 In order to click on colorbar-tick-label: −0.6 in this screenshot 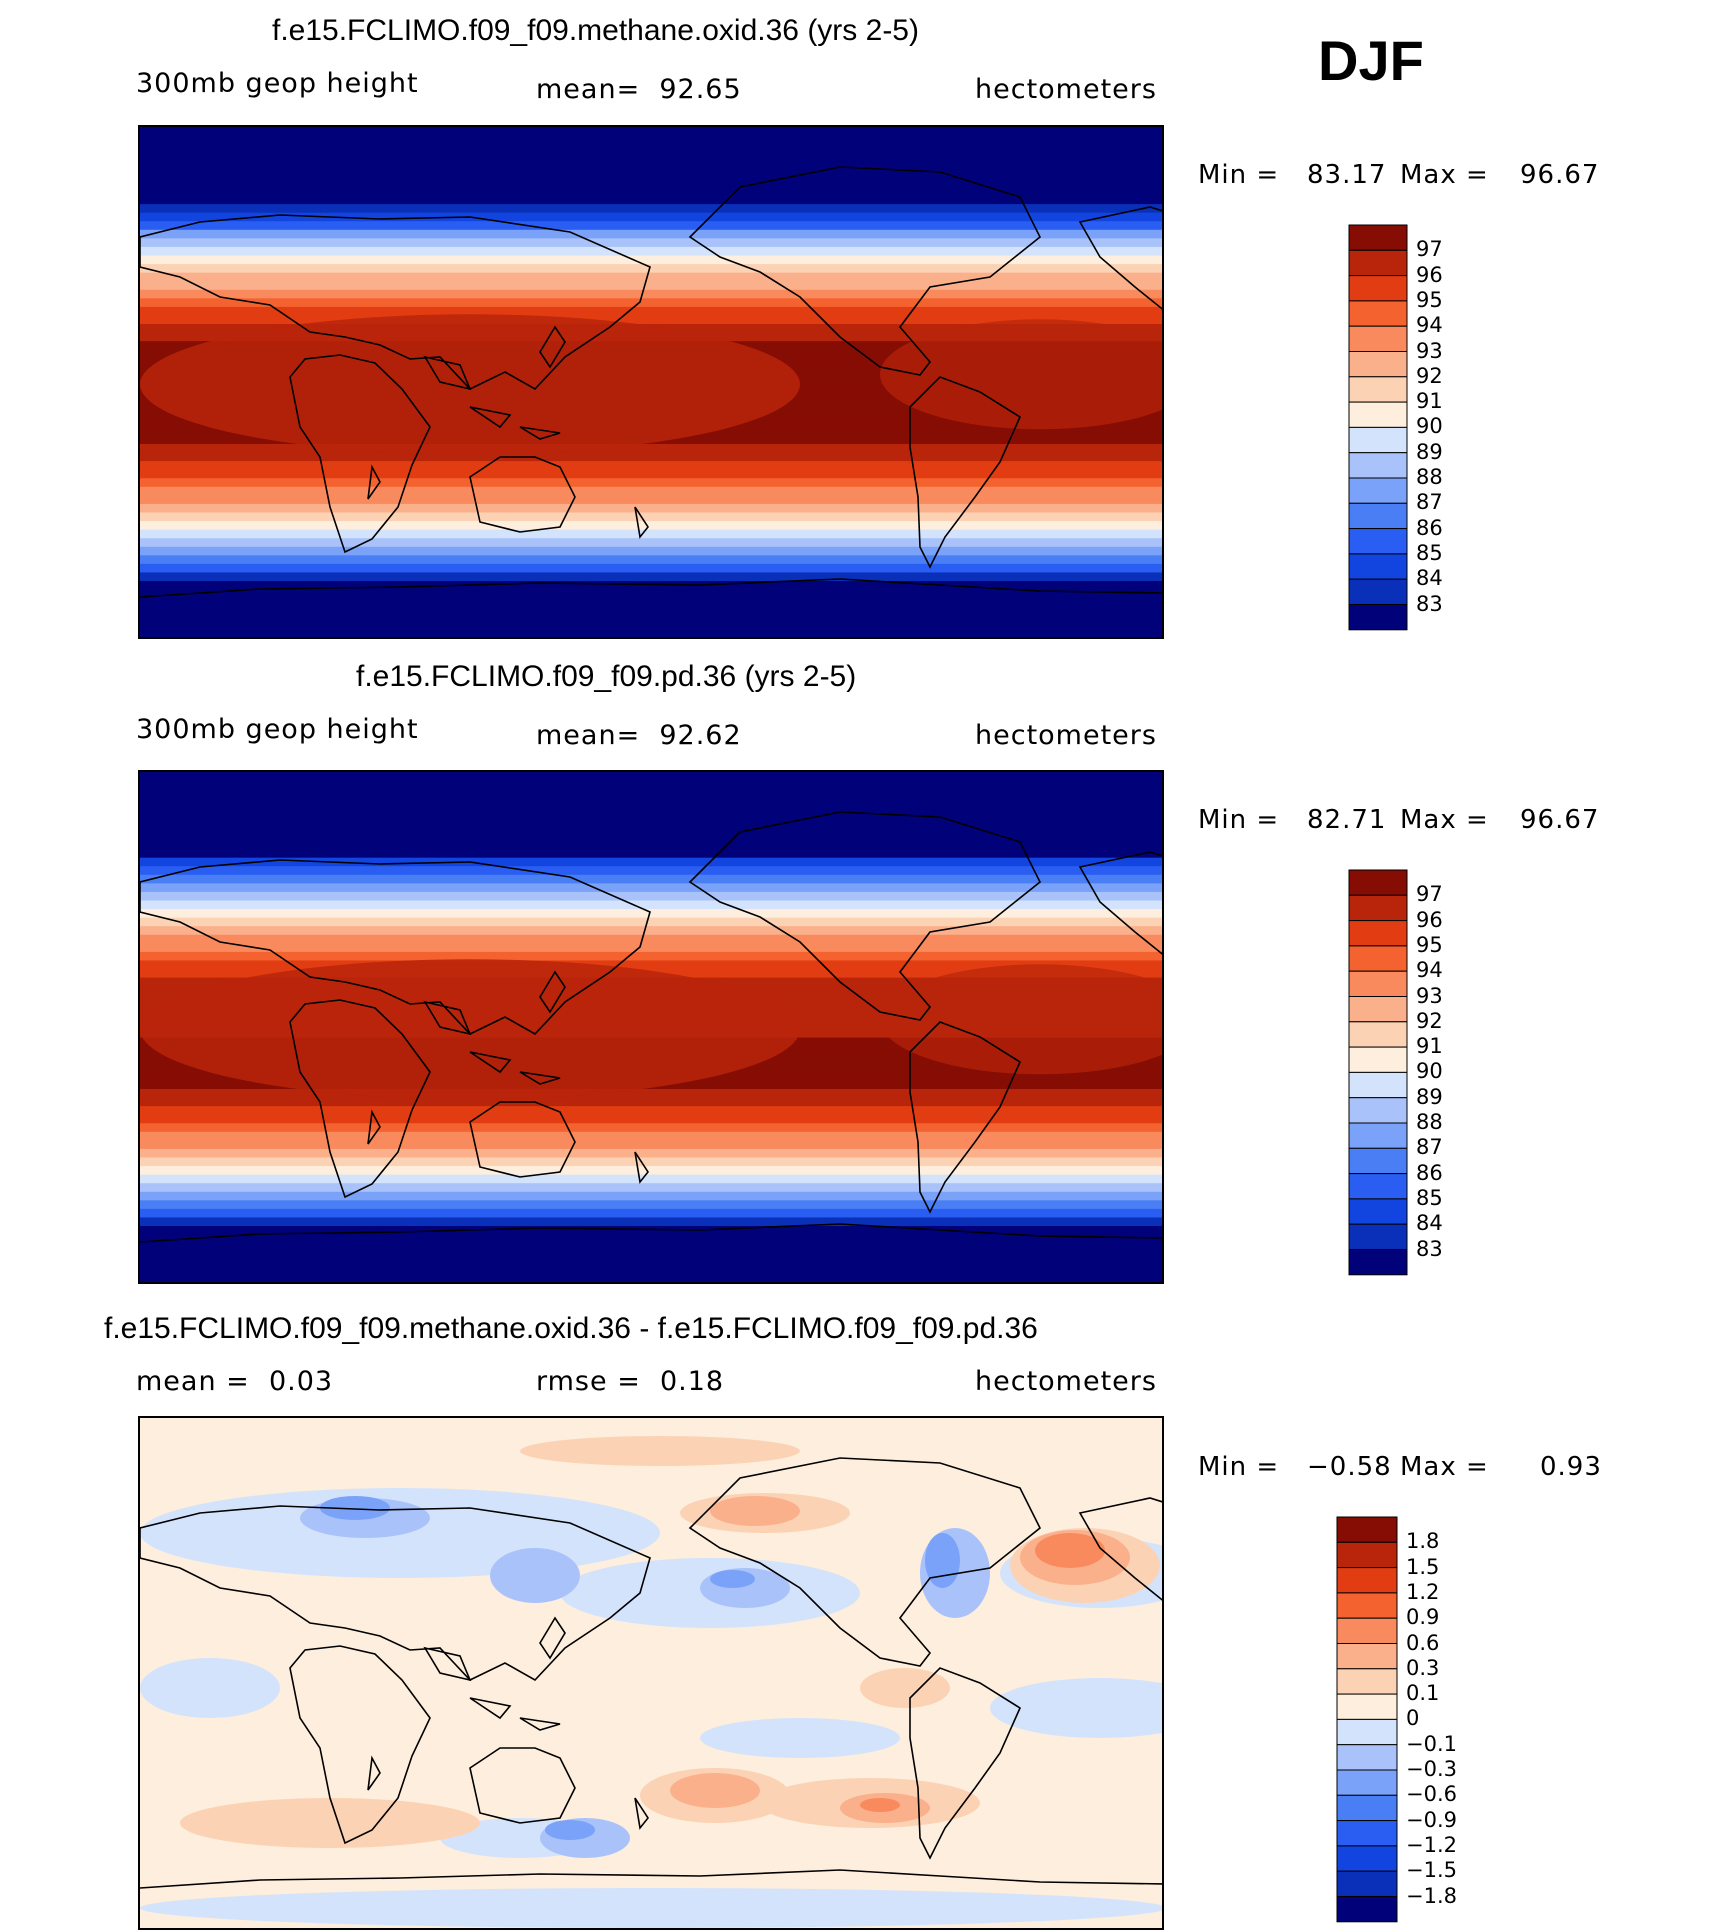, I will do `click(1431, 1794)`.